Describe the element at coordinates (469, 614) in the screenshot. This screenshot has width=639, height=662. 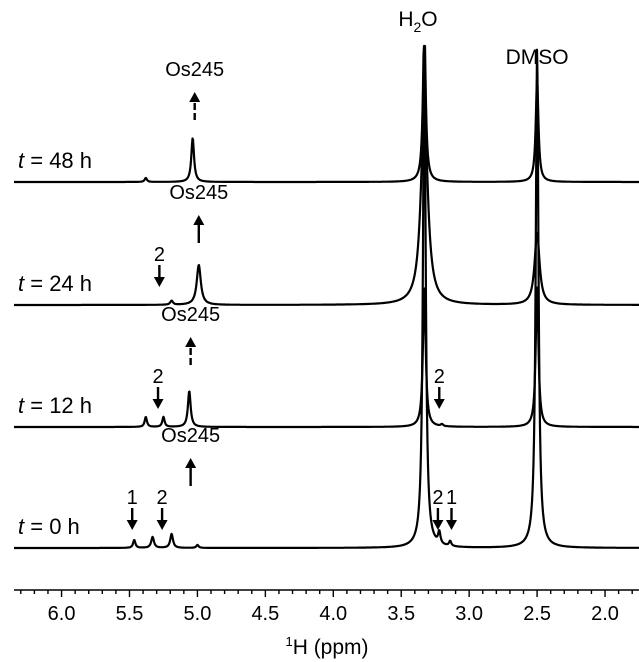
I see `x-tick-label-6: 3.0` at that location.